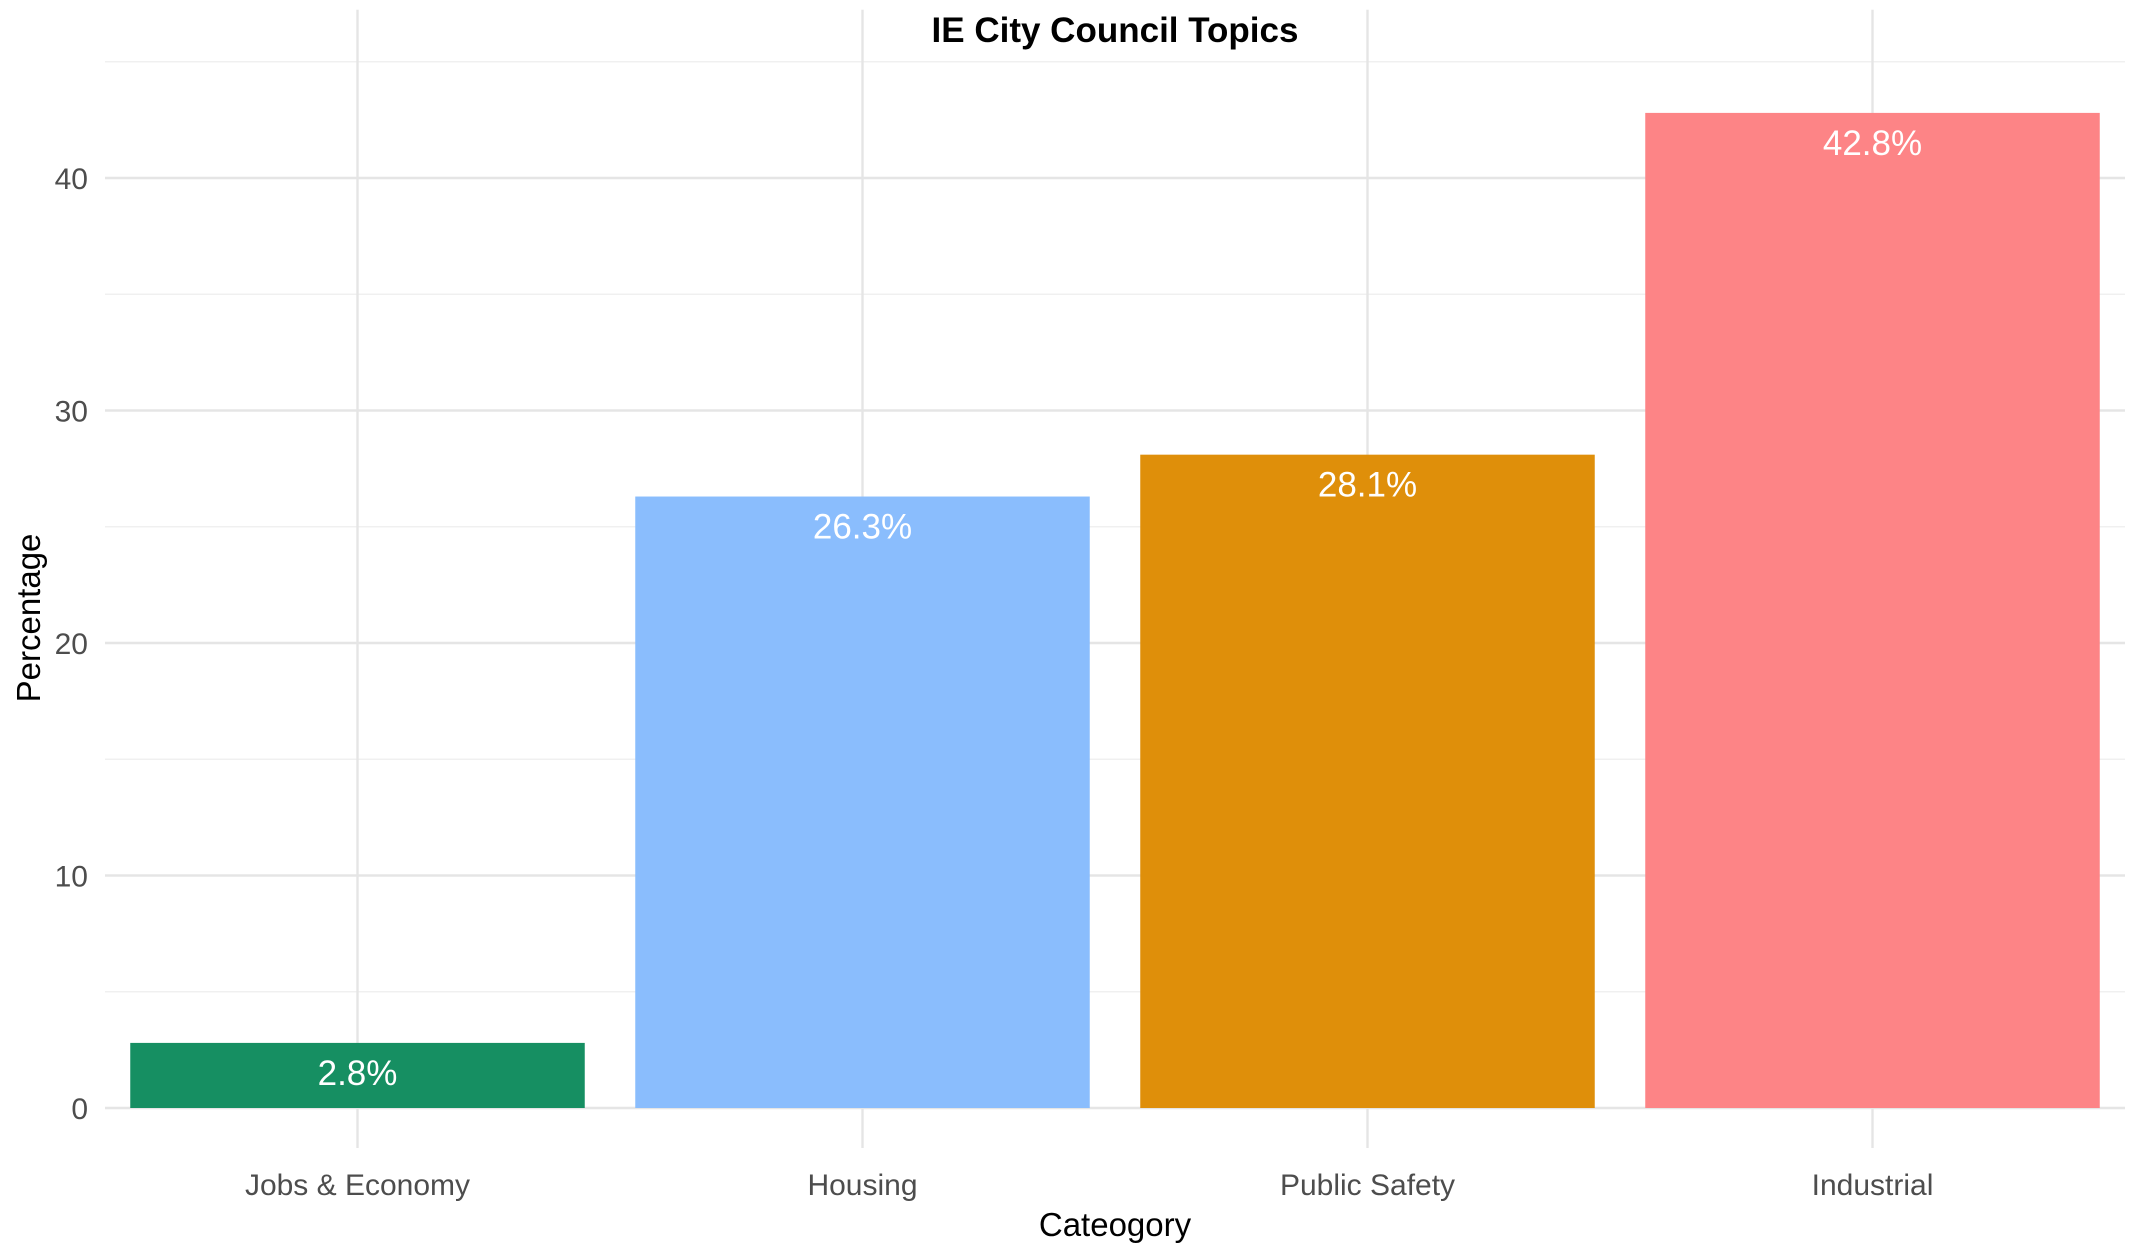 The image size is (2142, 1256). What do you see at coordinates (1115, 30) in the screenshot?
I see `chart-title: IE City Council Topics` at bounding box center [1115, 30].